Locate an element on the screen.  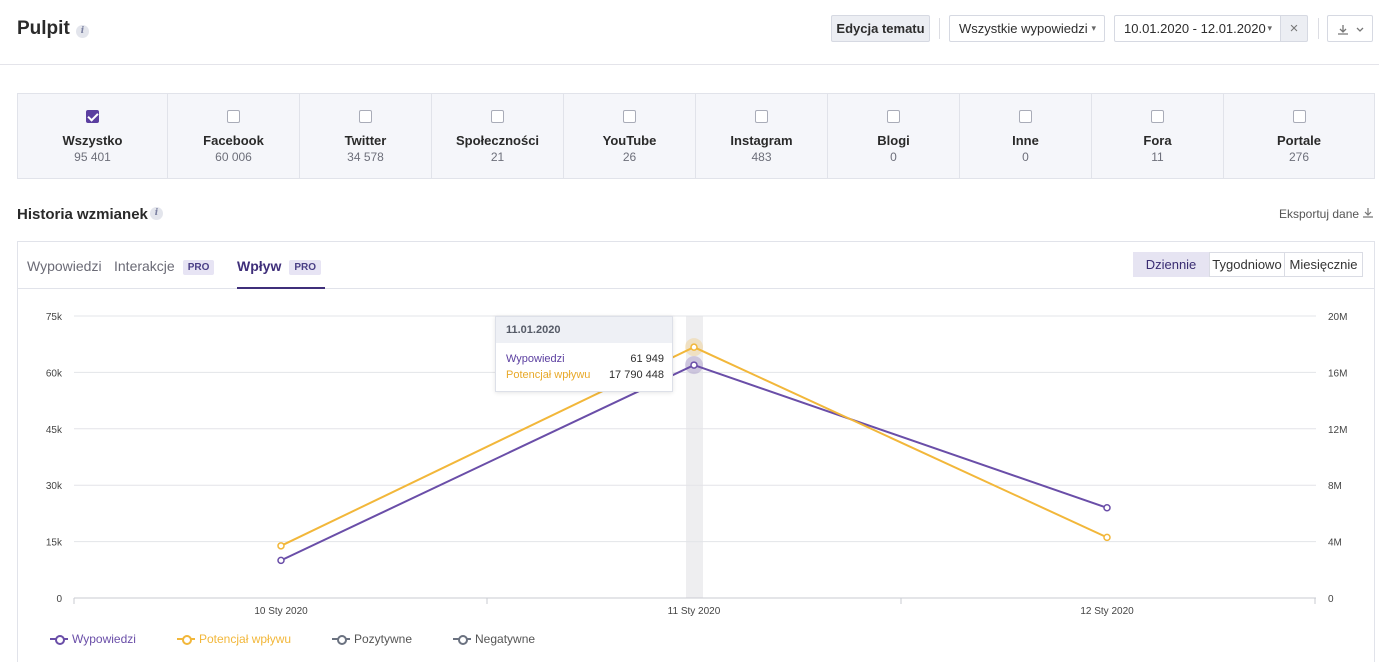
period-daily-button: Dziennie is located at coordinates (1171, 264).